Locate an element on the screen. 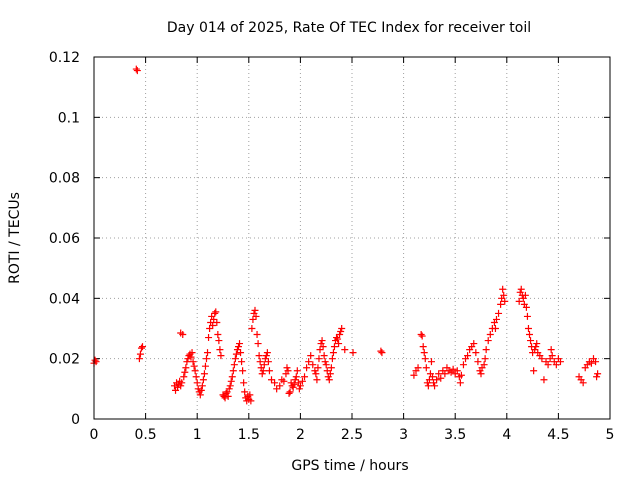 The width and height of the screenshot is (640, 480). x-axis-tick-labels: 0 0.5 1 1.5 2 2.5 3 3.5 4 4.5 5 is located at coordinates (352, 435).